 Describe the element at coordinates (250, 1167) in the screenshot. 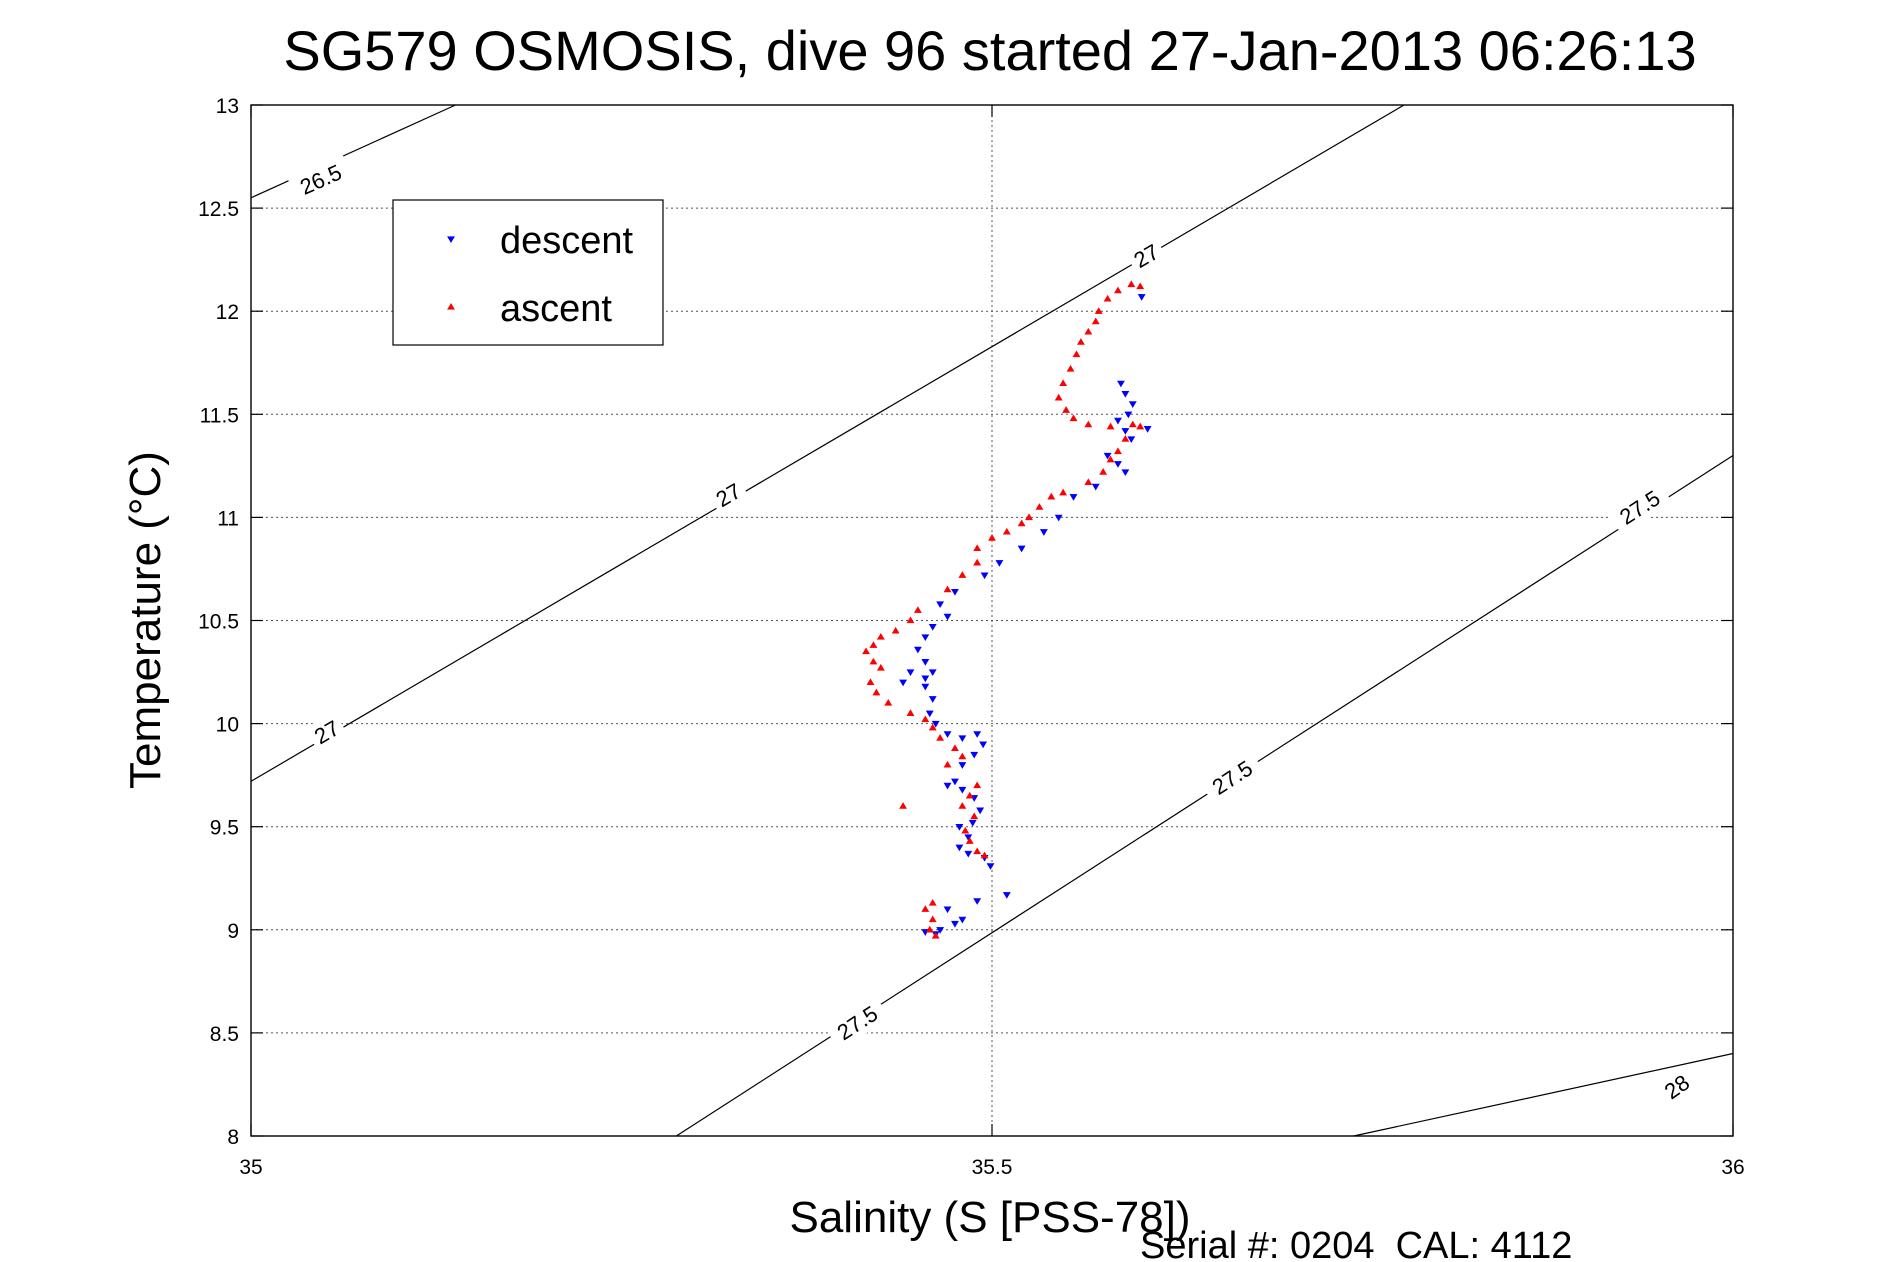

I see `x-tick-label: 35` at that location.